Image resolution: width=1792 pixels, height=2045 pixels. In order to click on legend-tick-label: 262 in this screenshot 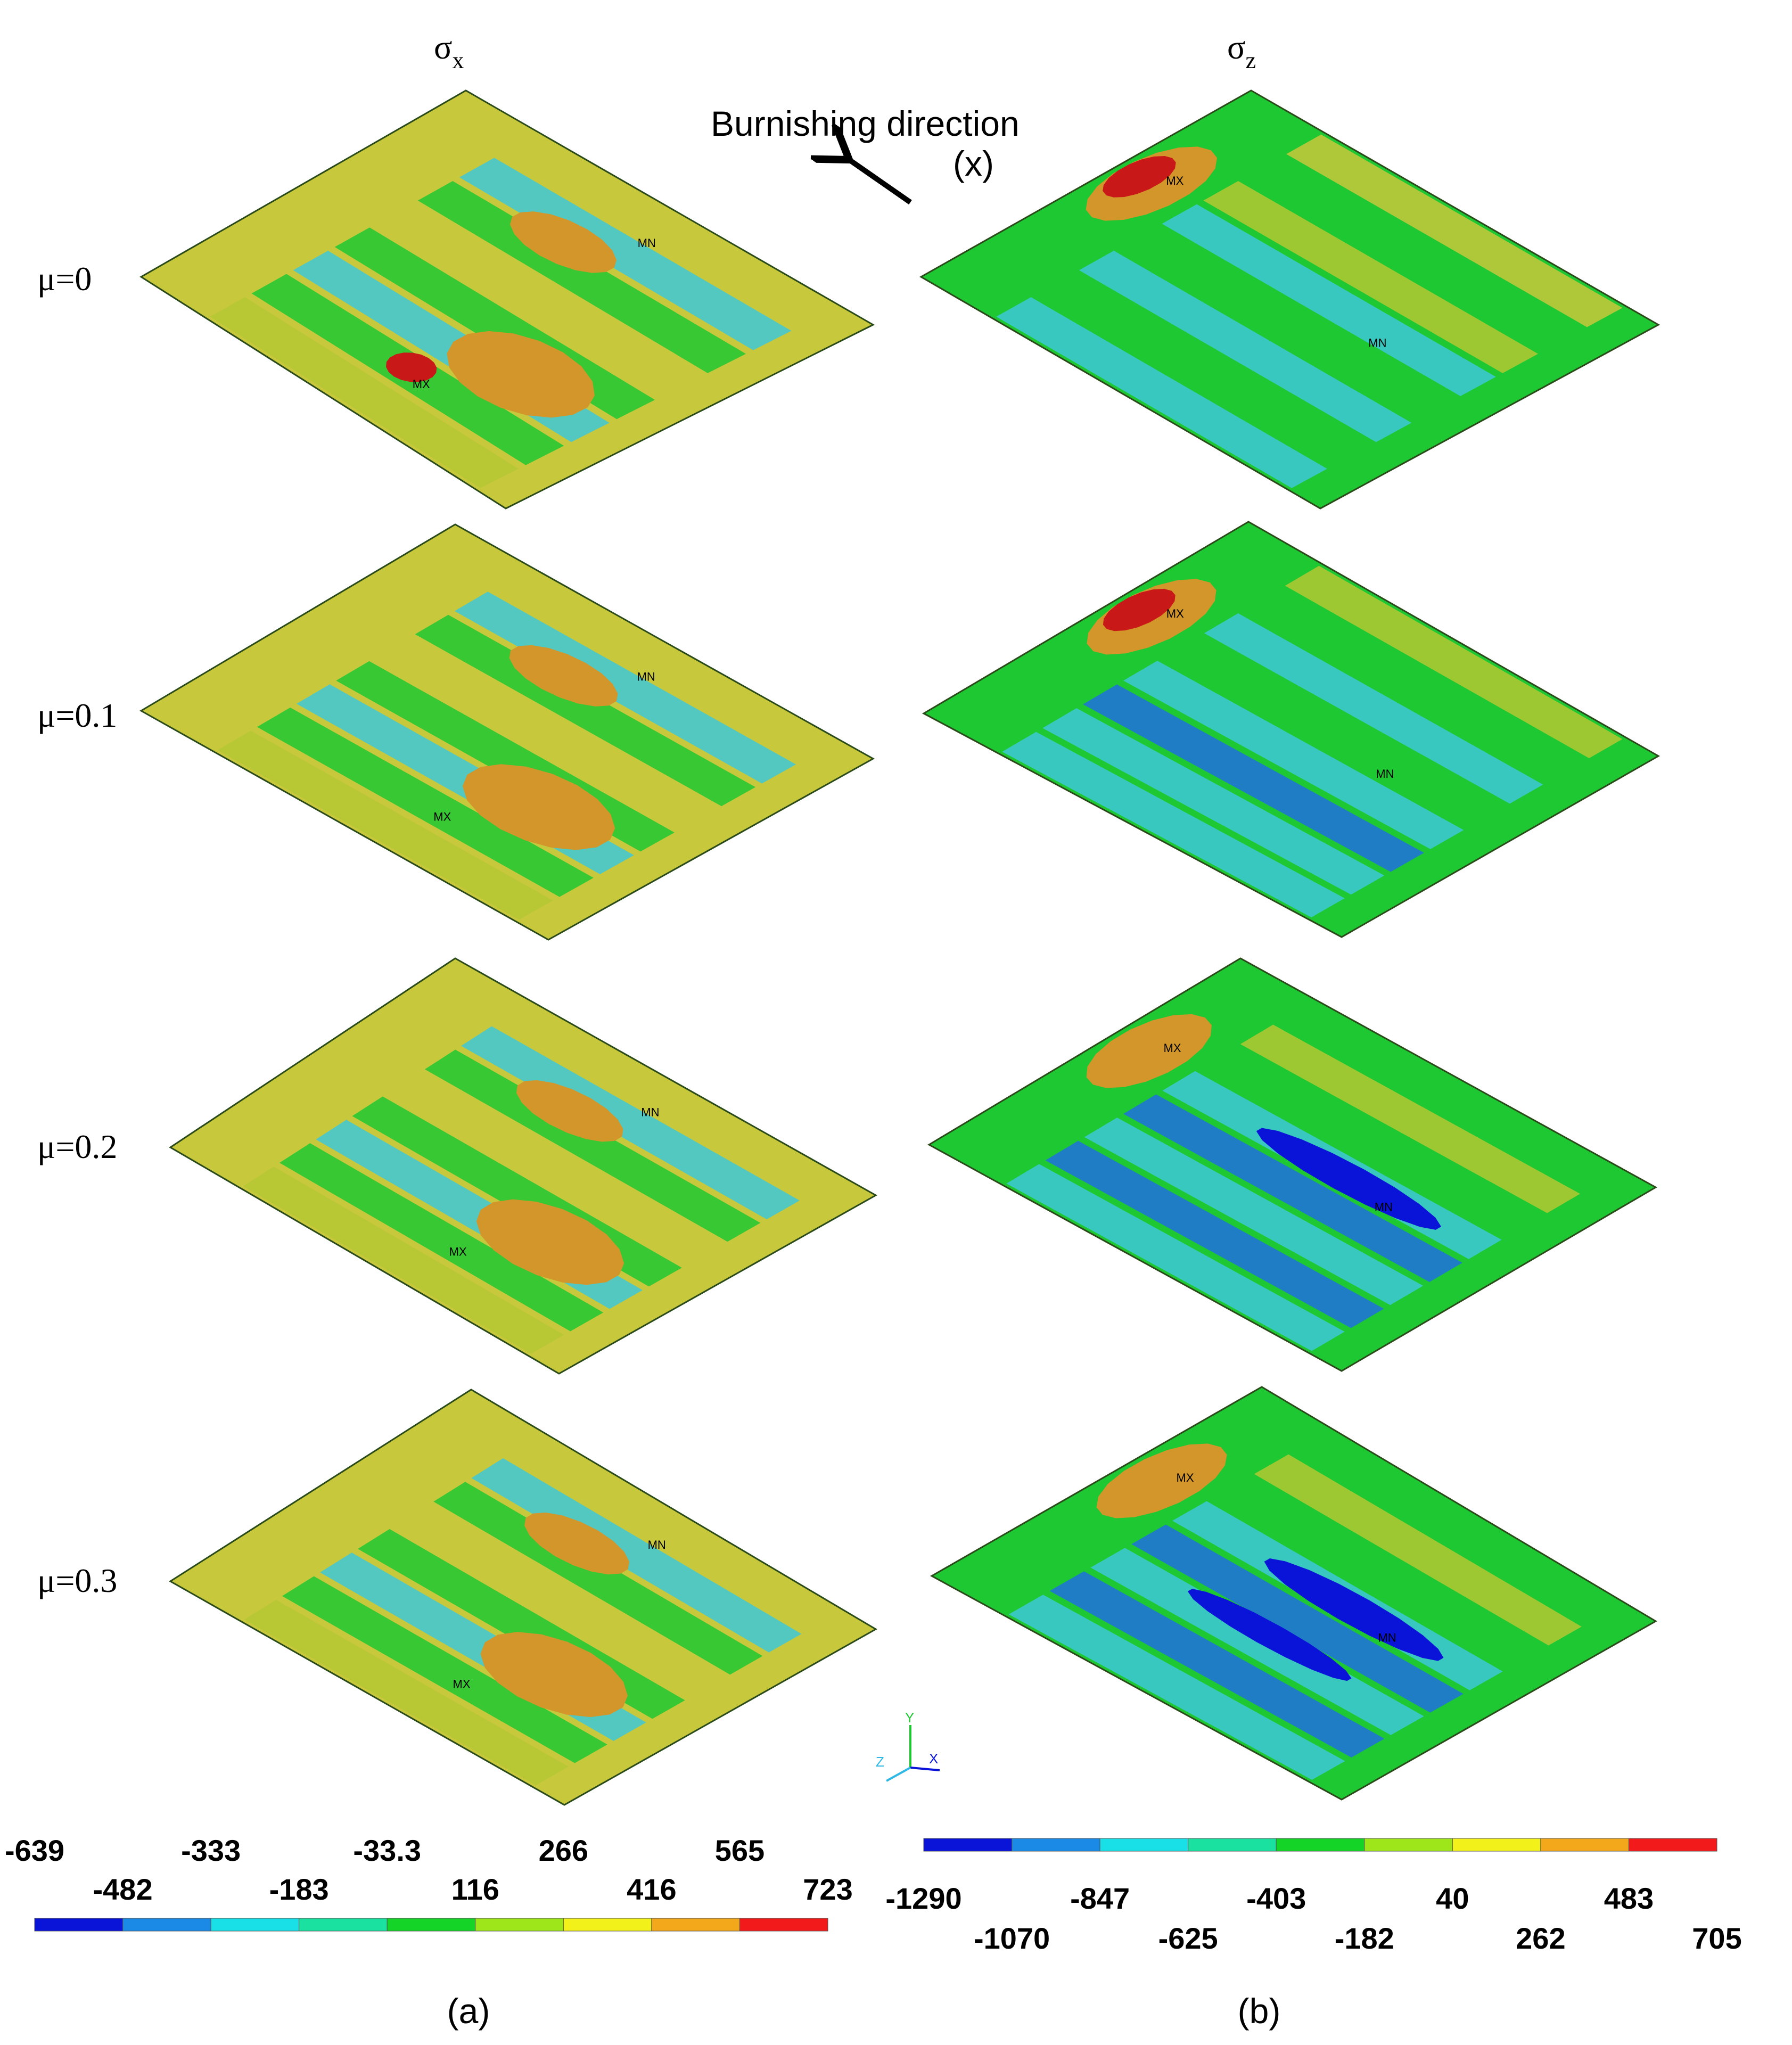, I will do `click(1540, 1938)`.